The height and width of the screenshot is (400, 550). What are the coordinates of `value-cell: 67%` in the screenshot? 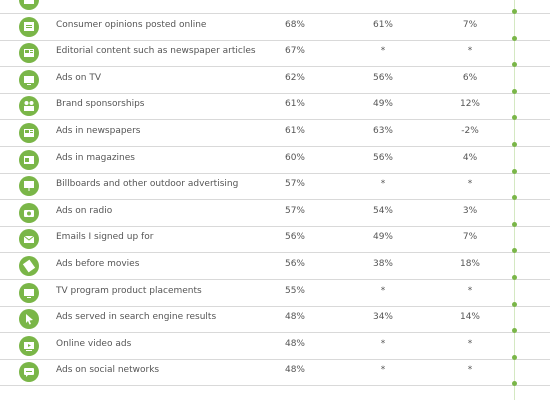 It's located at (294, 51).